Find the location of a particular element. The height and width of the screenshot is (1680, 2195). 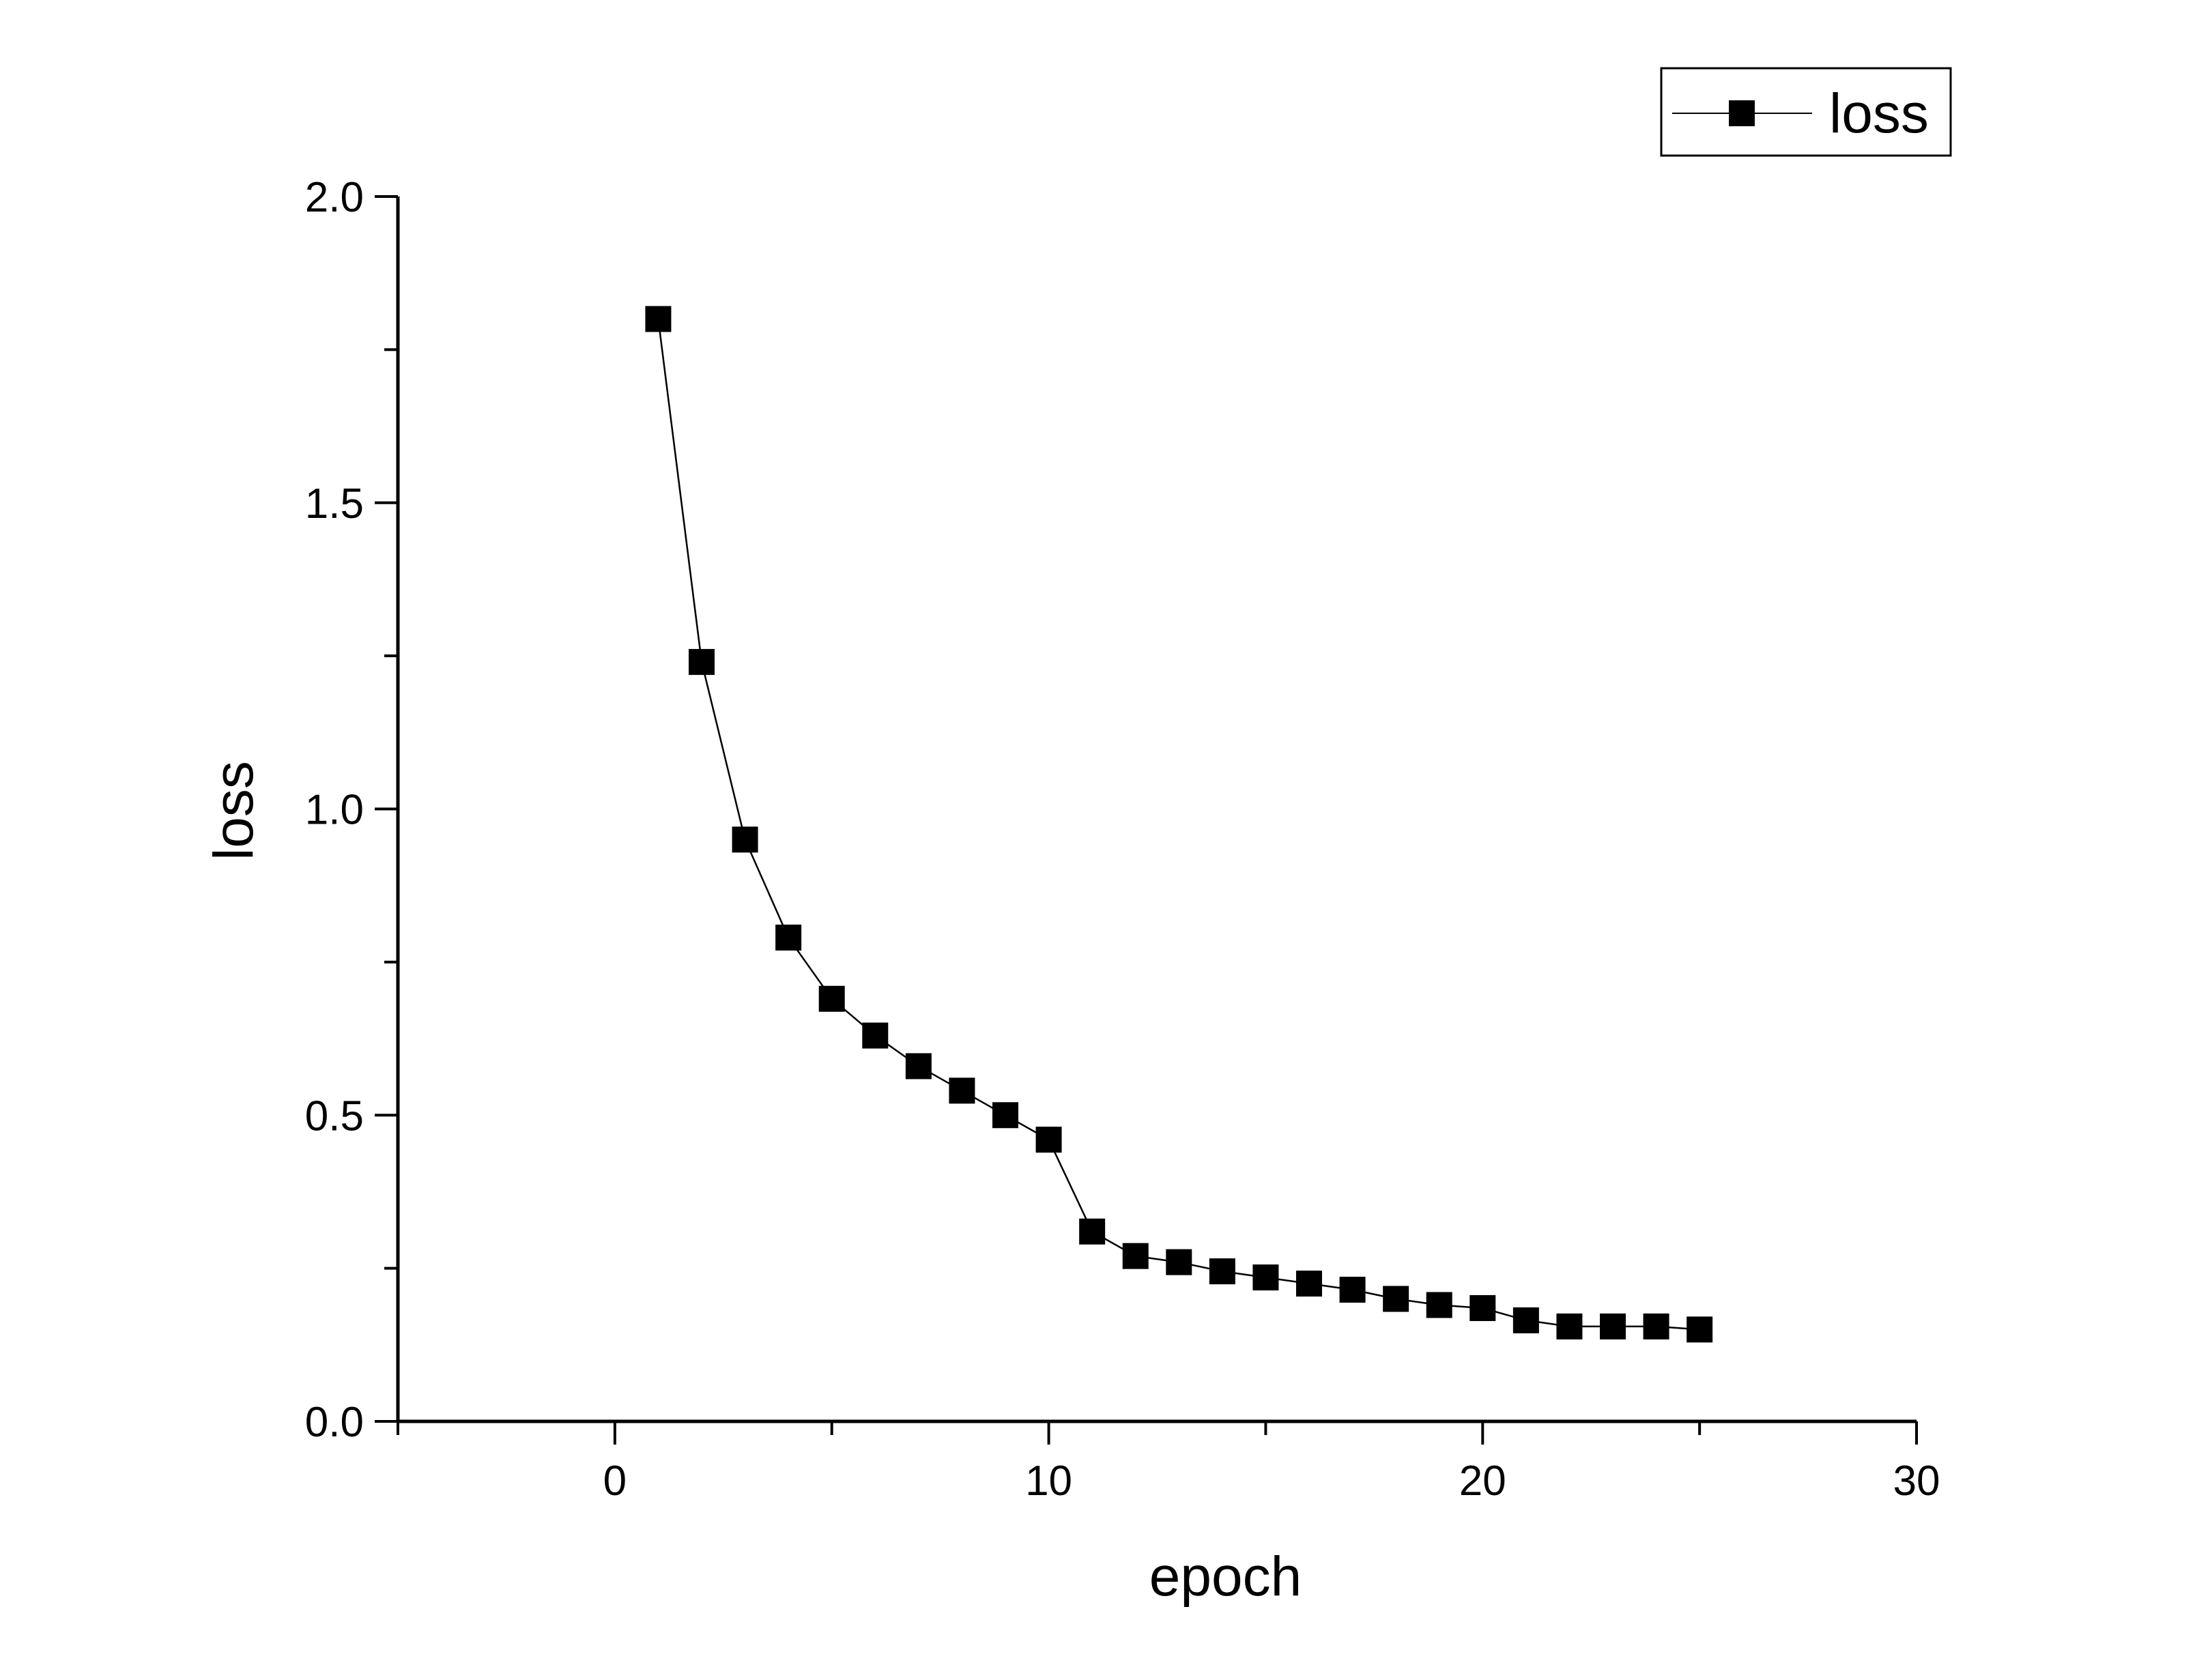

legend: loss is located at coordinates (1806, 112).